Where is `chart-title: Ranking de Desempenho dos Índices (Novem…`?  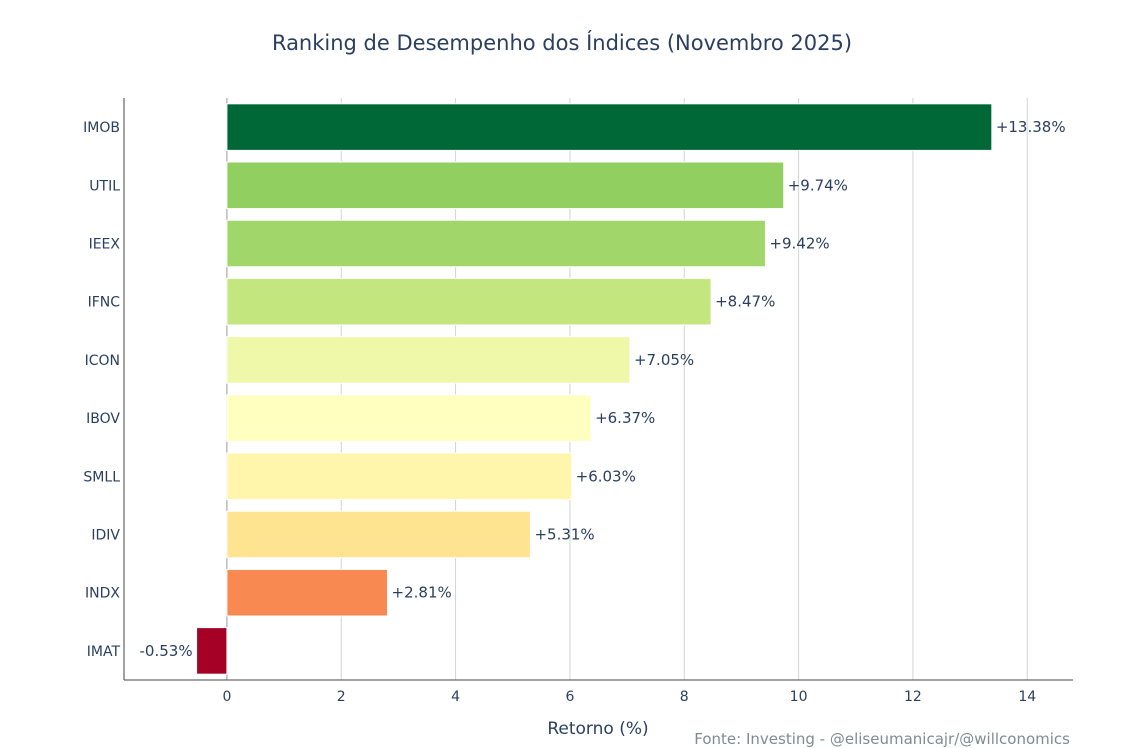 chart-title: Ranking de Desempenho dos Índices (Novem… is located at coordinates (562, 42).